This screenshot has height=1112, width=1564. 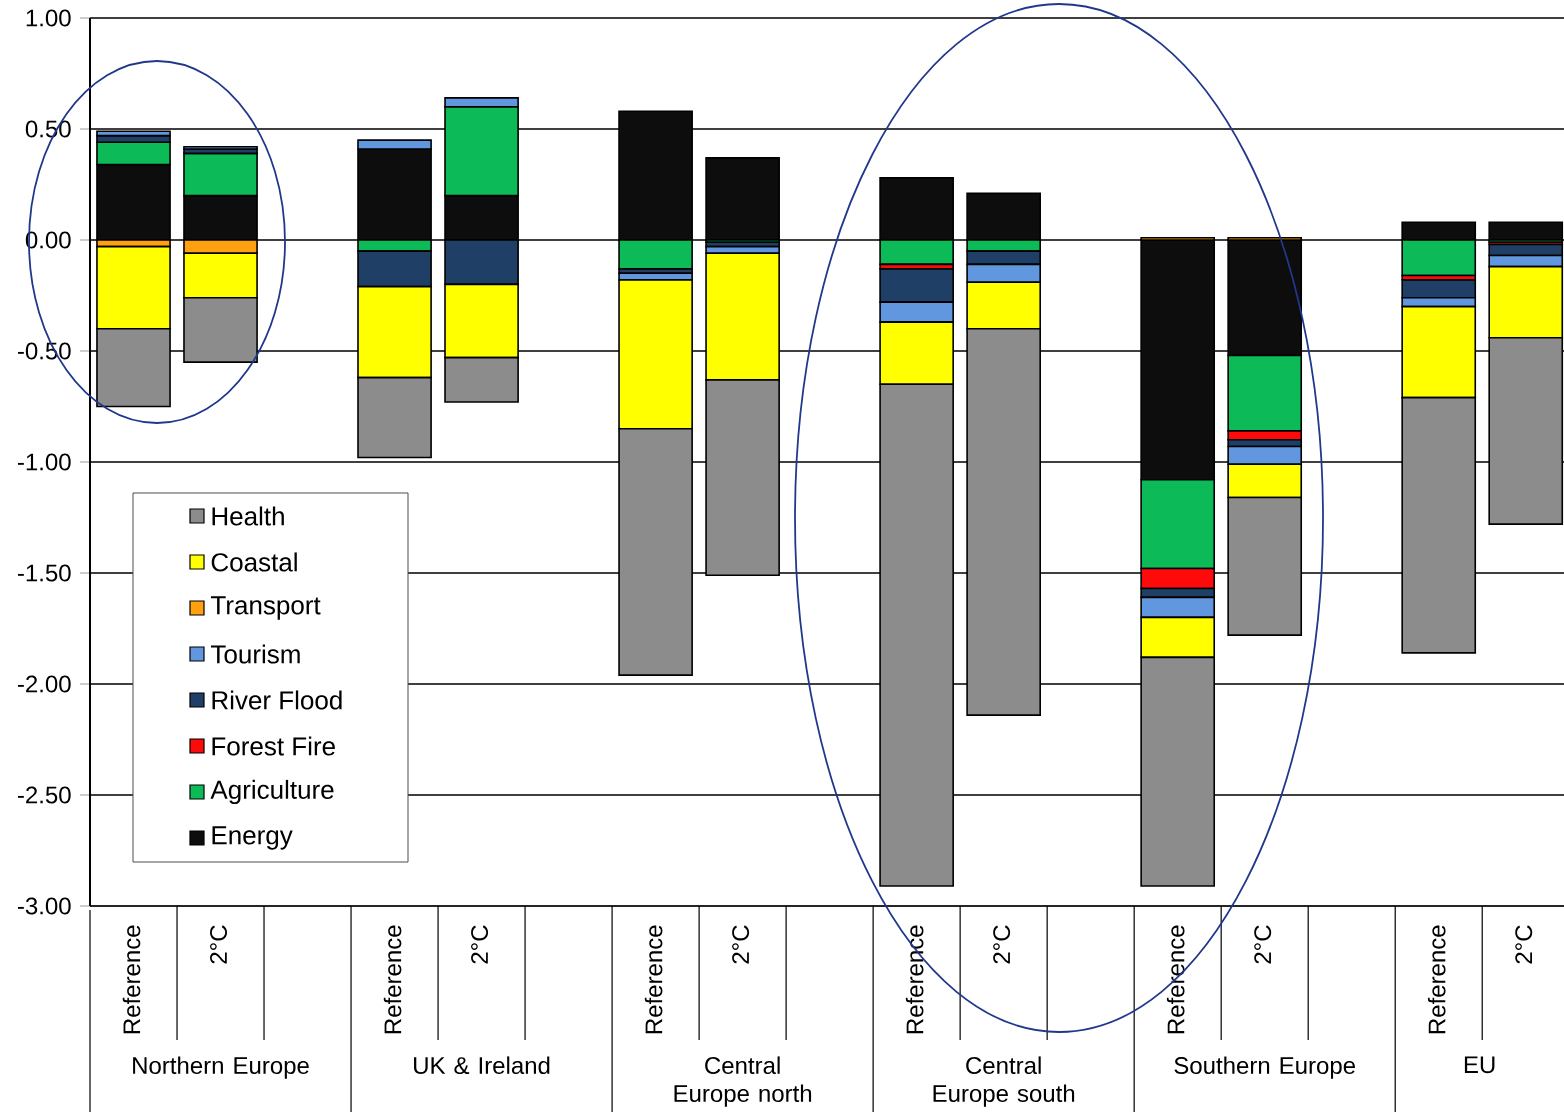 What do you see at coordinates (48, 18) in the screenshot?
I see `y-tick-label: 1.00` at bounding box center [48, 18].